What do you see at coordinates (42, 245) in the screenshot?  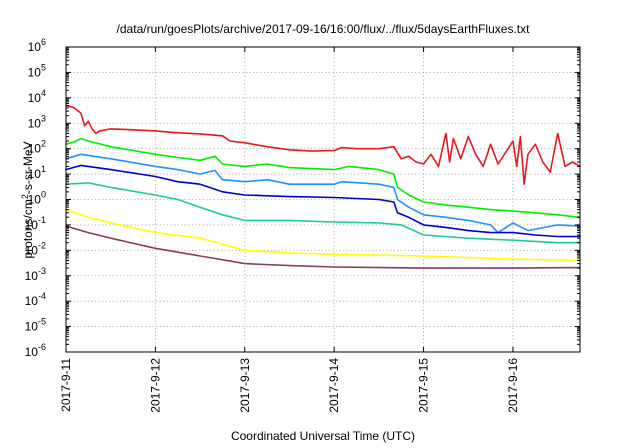 I see `y-tick-exponent: -2` at bounding box center [42, 245].